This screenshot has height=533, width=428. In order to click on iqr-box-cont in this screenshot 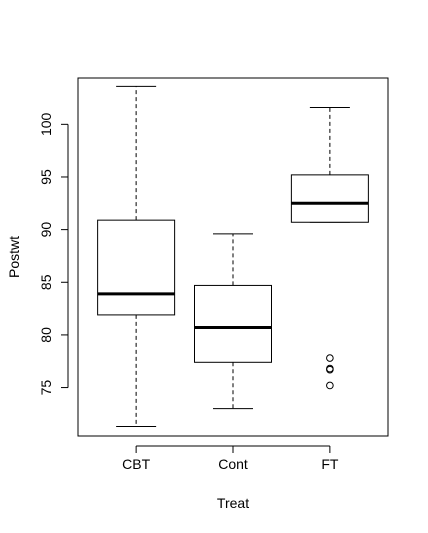, I will do `click(233, 323)`.